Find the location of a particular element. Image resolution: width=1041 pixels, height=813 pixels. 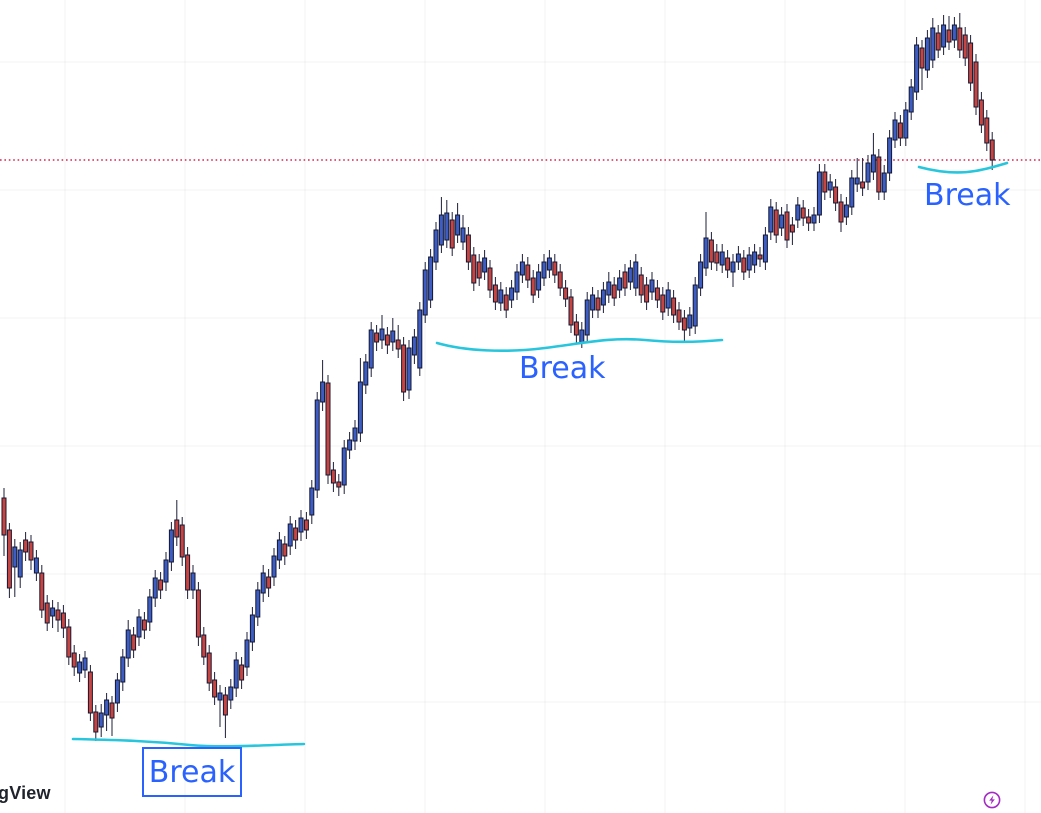

break-label-boxed: Break is located at coordinates (192, 772).